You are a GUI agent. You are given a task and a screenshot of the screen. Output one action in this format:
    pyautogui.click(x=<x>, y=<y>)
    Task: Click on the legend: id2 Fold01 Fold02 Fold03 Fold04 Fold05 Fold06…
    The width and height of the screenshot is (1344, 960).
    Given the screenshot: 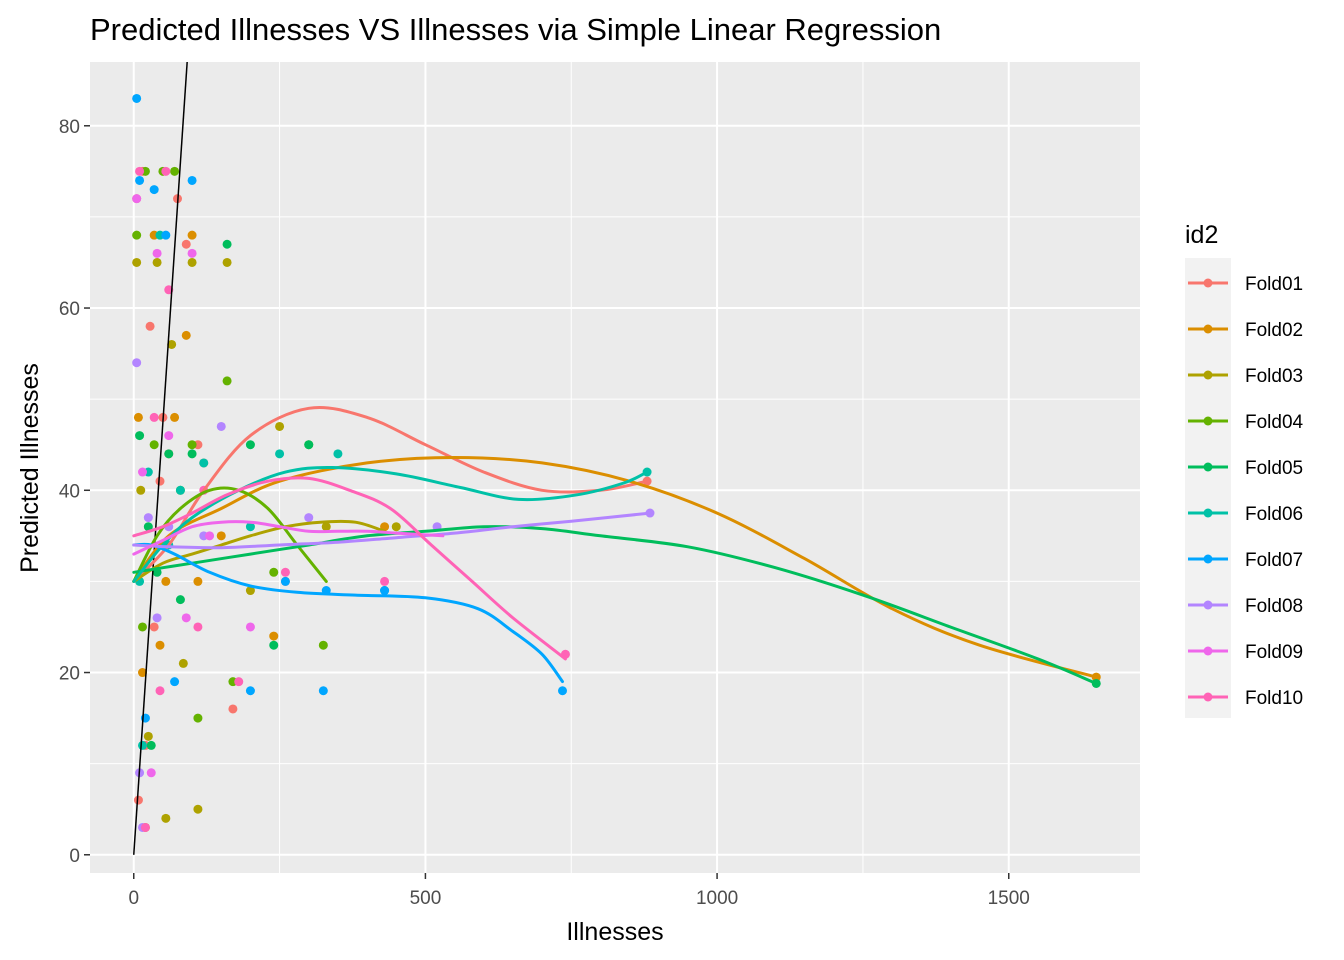 What is the action you would take?
    pyautogui.click(x=1244, y=469)
    